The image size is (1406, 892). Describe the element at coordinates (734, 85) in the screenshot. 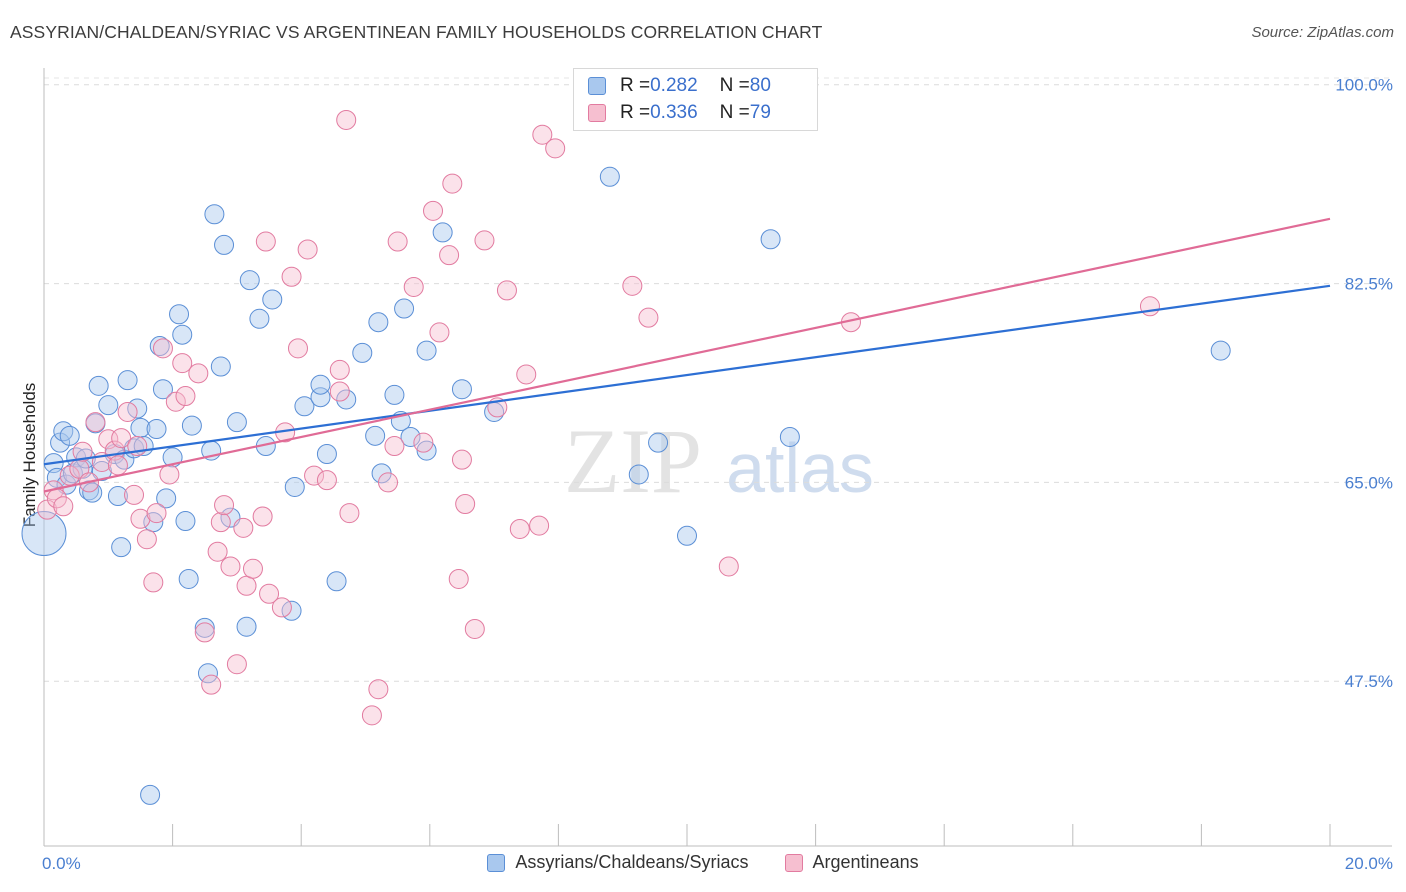

I see `n-label: N =` at that location.